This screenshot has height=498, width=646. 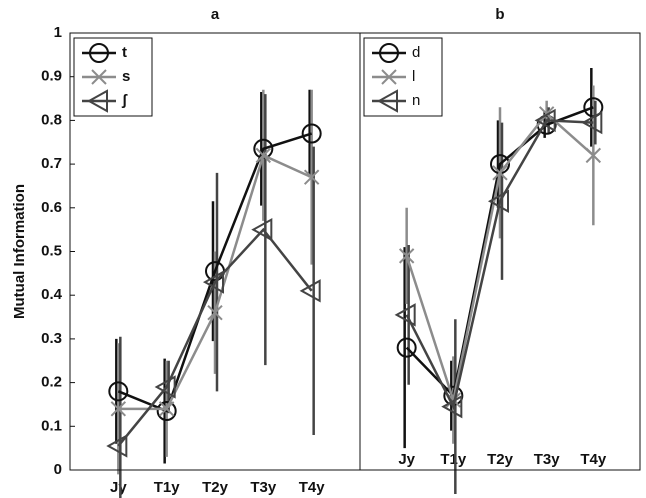 I want to click on series-line, so click(x=215, y=337).